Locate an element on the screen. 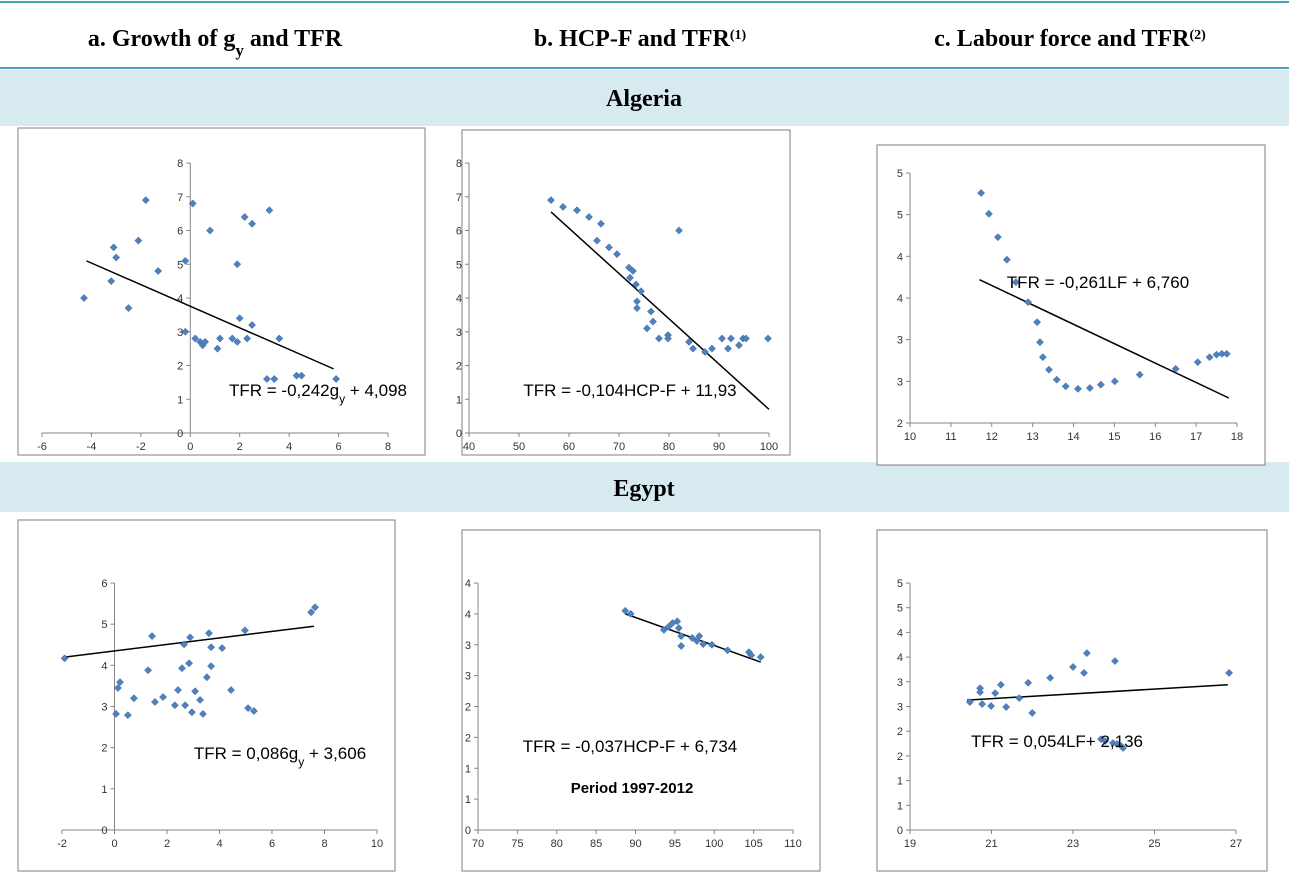 The height and width of the screenshot is (873, 1289). x-tick-label: 100 is located at coordinates (714, 844).